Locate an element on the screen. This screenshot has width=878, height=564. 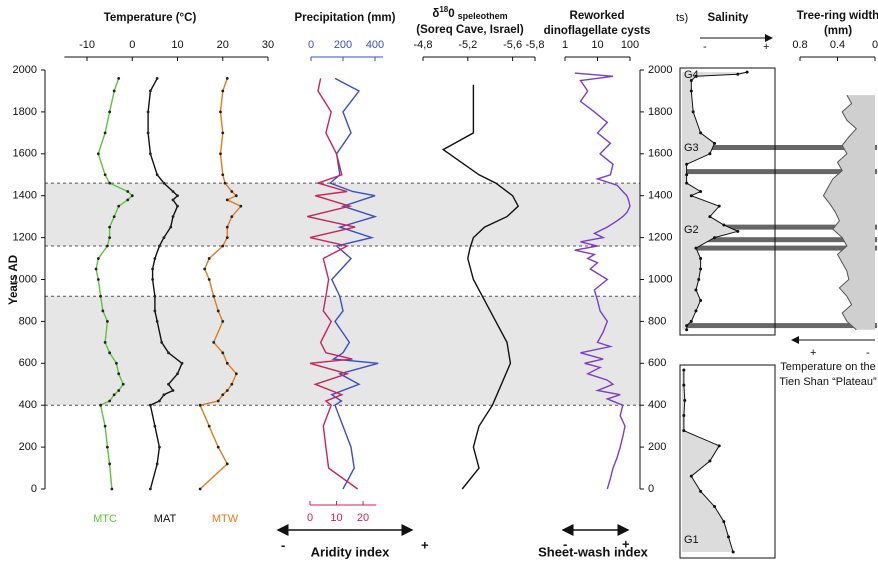
x-tick-label: -5,2 is located at coordinates (467, 45).